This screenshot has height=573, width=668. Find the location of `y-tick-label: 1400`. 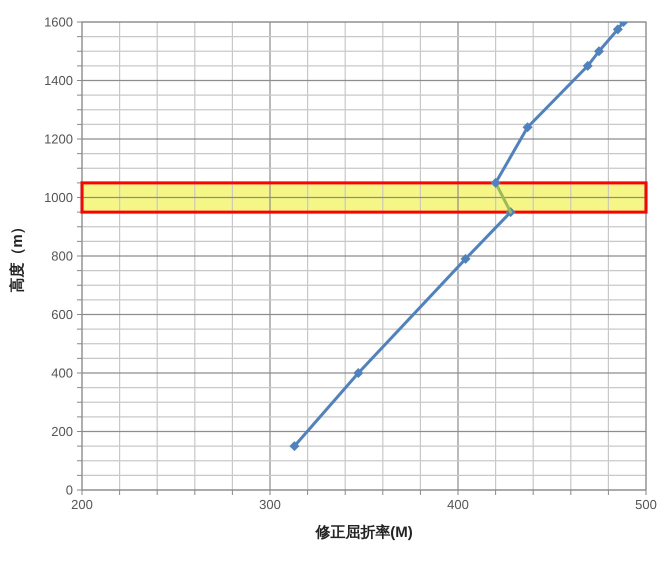

y-tick-label: 1400 is located at coordinates (58, 80).